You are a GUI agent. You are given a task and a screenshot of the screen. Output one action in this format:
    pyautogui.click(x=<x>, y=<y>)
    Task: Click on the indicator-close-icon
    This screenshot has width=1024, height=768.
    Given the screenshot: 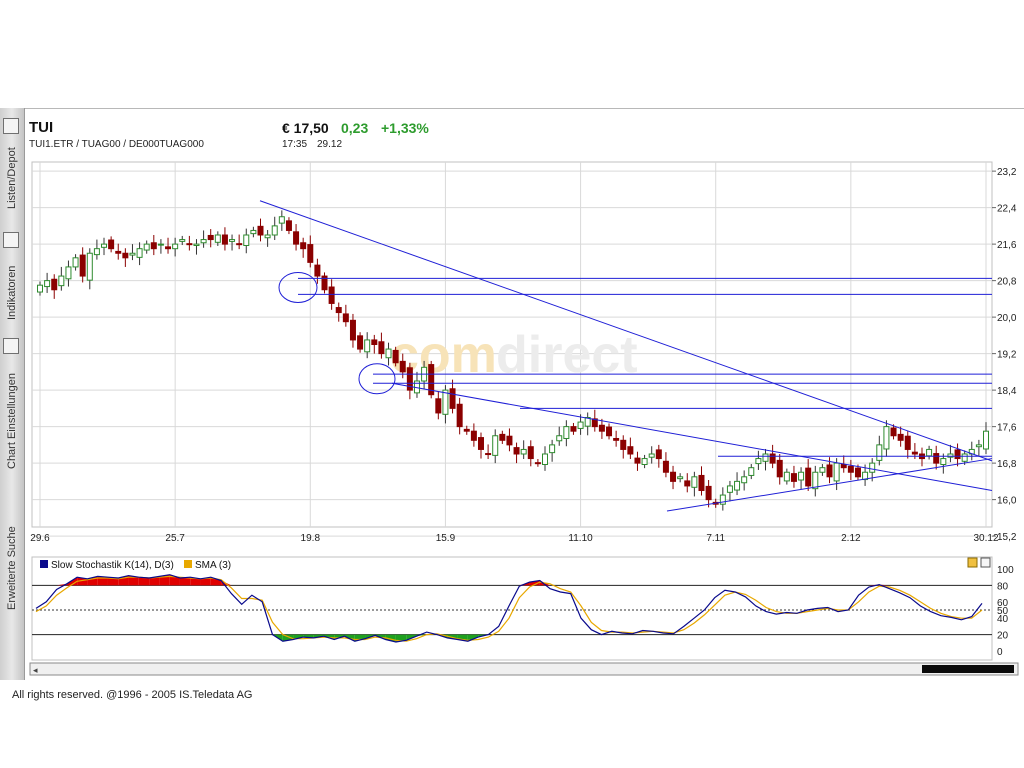 What is the action you would take?
    pyautogui.click(x=985, y=562)
    